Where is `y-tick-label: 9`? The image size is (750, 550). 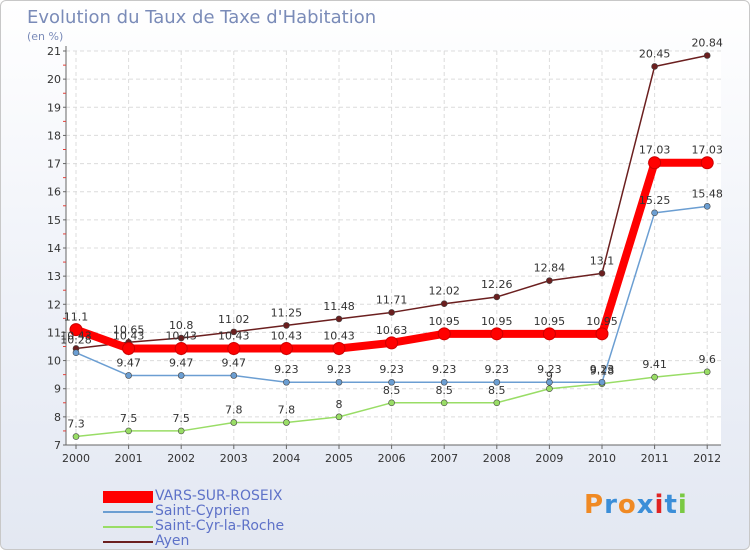
y-tick-label: 9 is located at coordinates (57, 389).